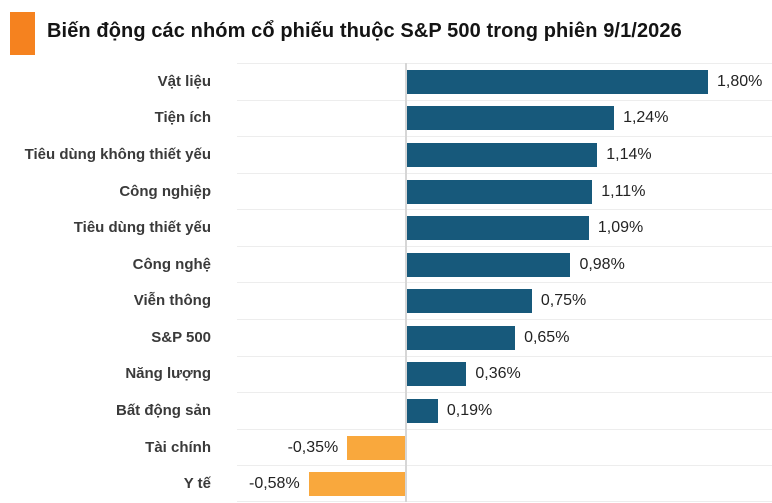 This screenshot has height=503, width=772. Describe the element at coordinates (197, 484) in the screenshot. I see `category-label: Y tế` at that location.